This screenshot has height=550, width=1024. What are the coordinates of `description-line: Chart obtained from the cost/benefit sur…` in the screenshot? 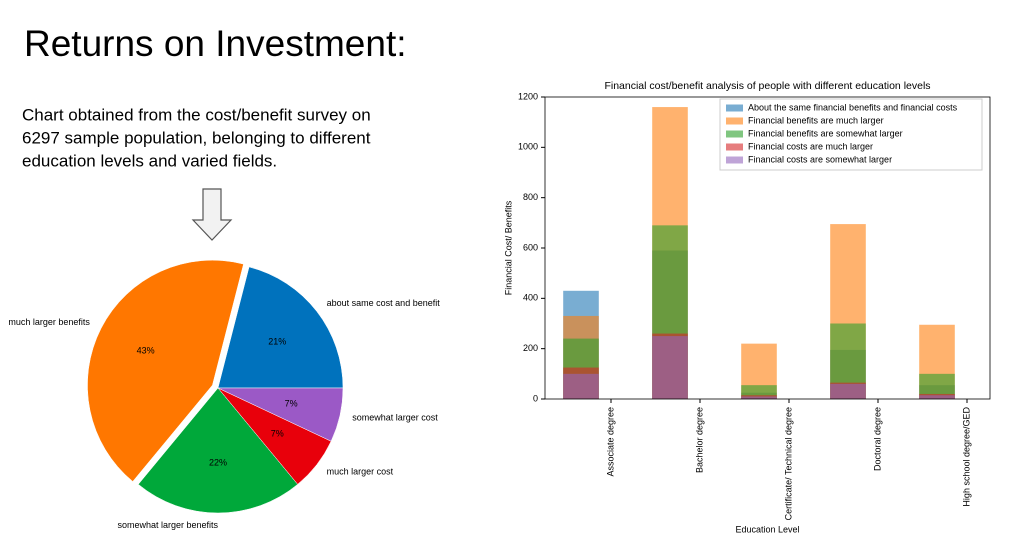 It's located at (196, 114).